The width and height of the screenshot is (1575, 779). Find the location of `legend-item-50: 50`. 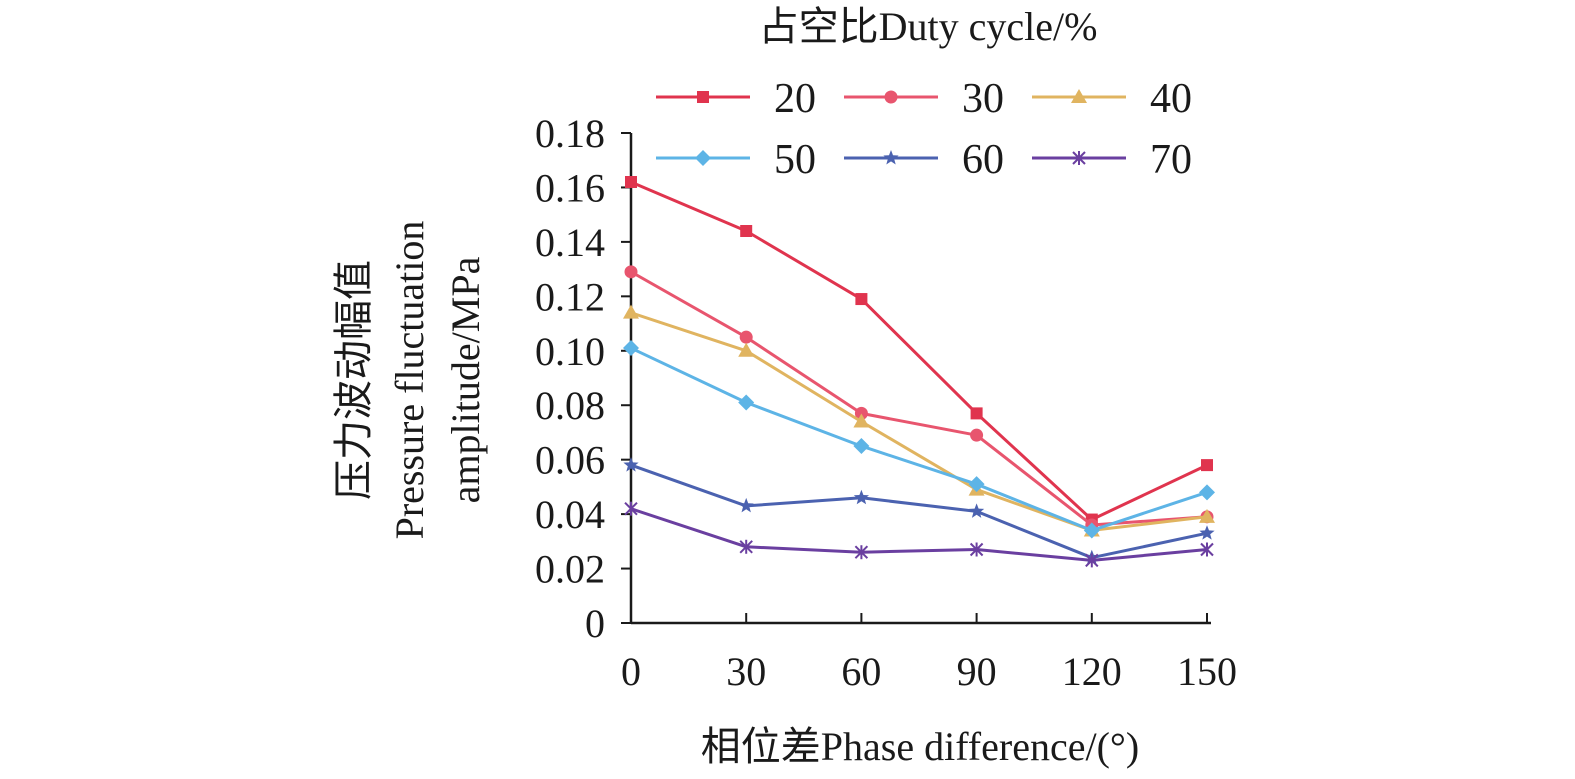

legend-item-50: 50 is located at coordinates (736, 160).